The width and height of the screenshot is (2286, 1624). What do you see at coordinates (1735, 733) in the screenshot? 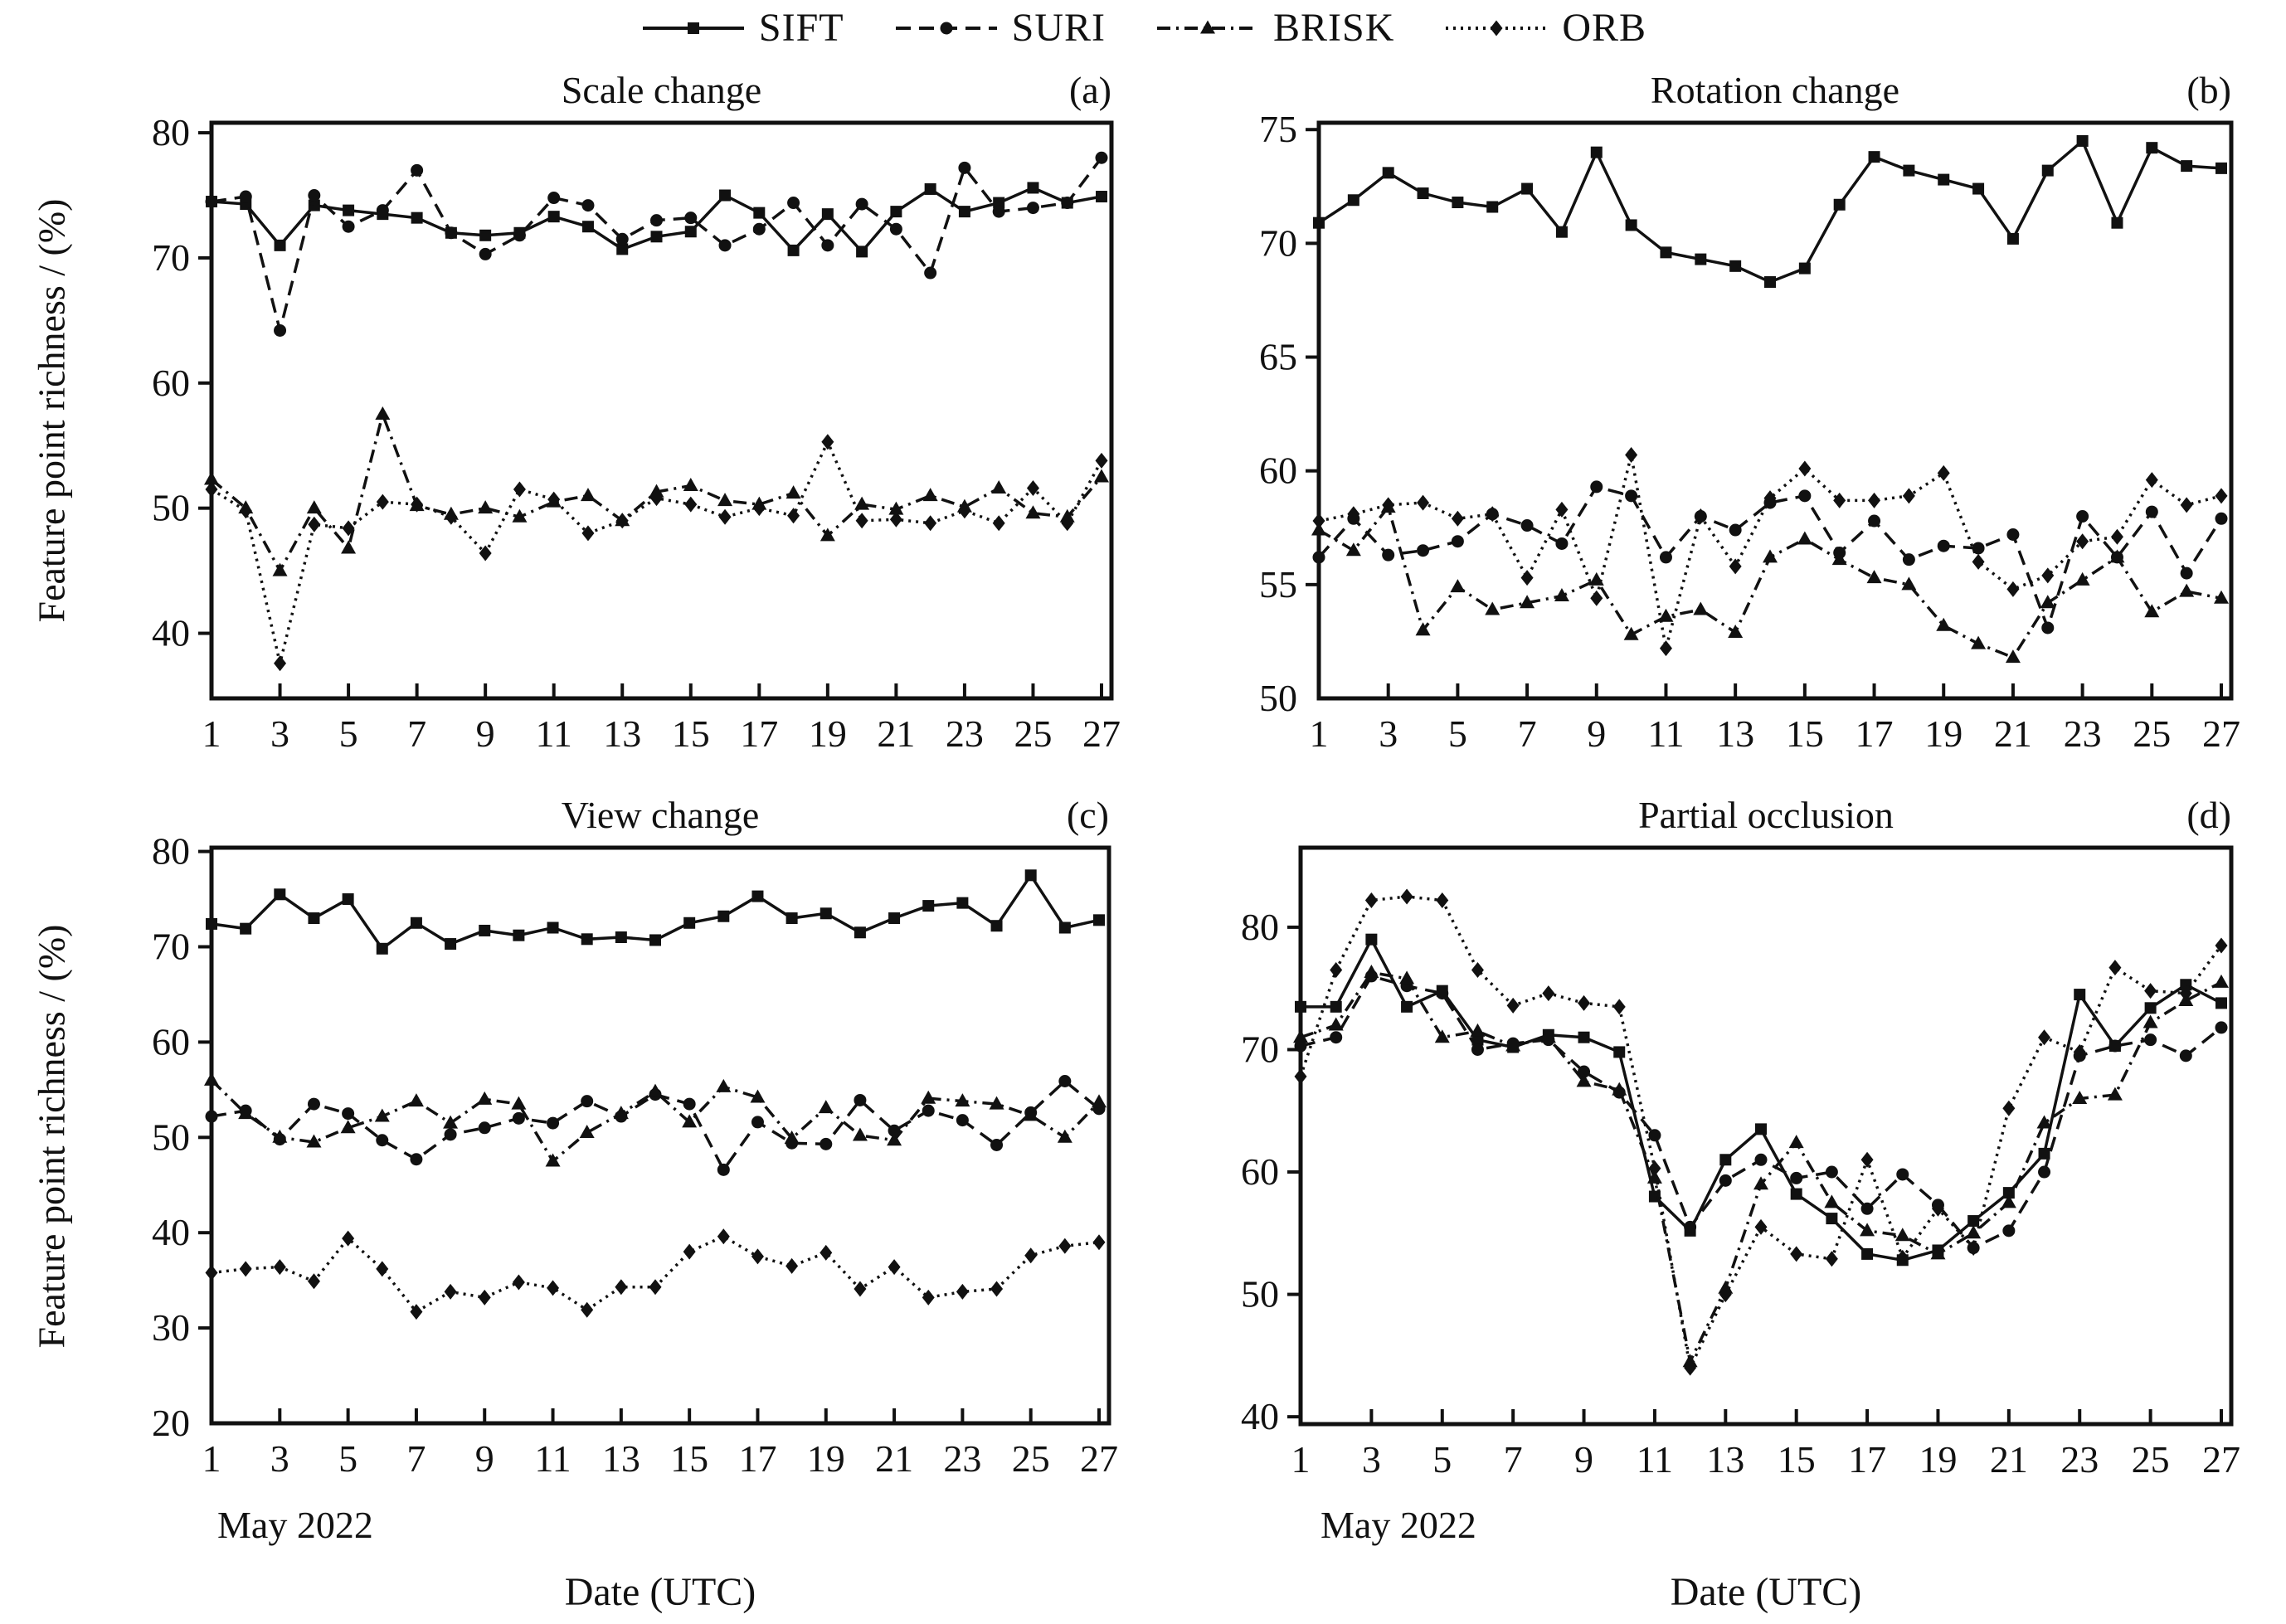
I see `x-tick-label: 13` at bounding box center [1735, 733].